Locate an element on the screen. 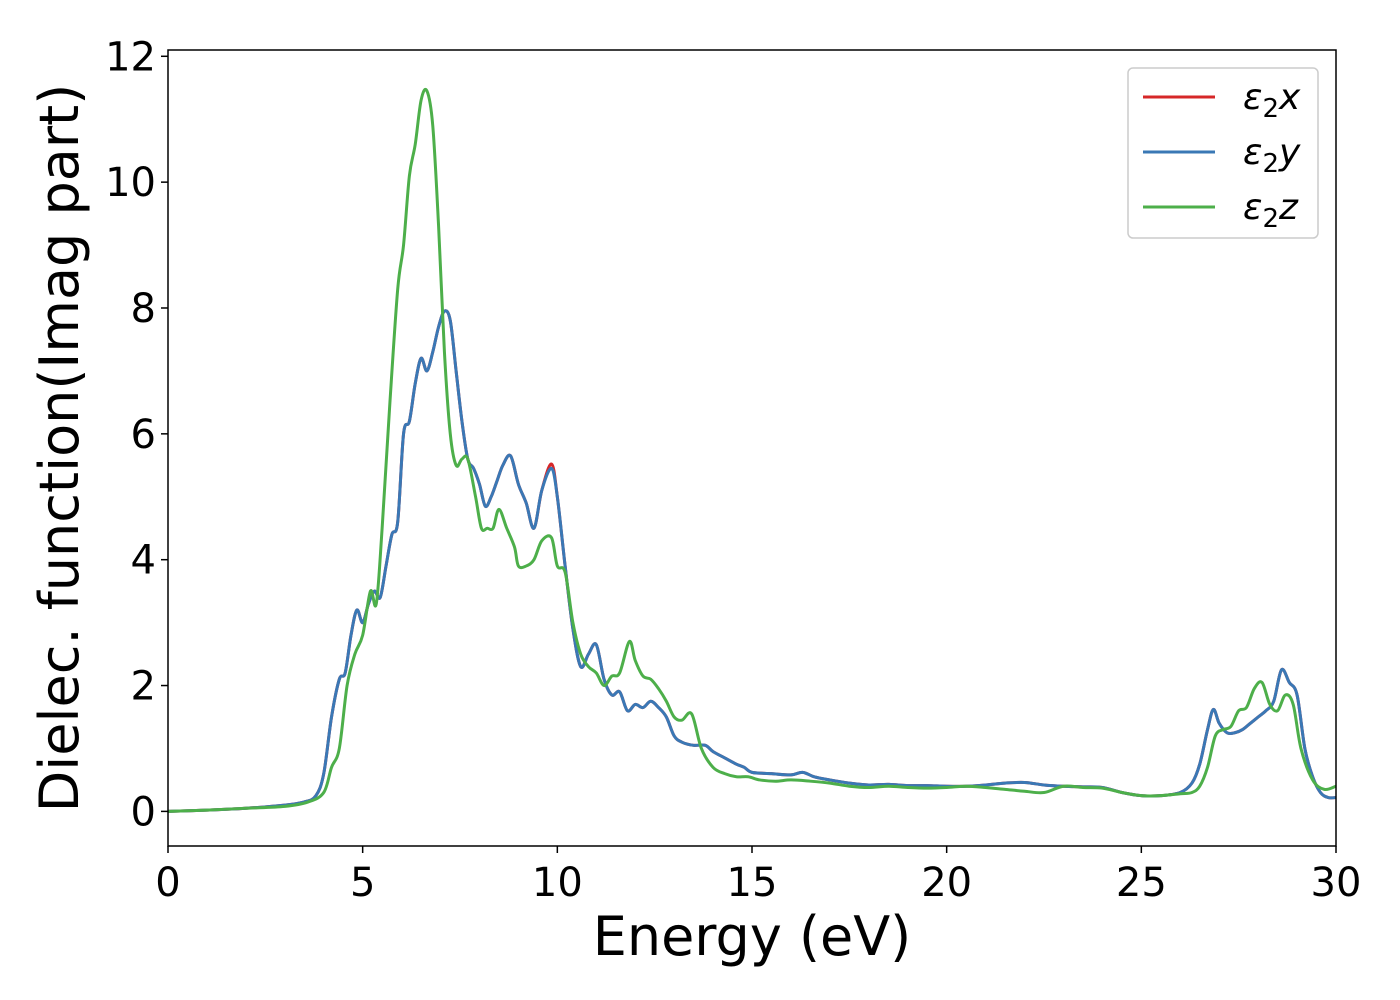 The image size is (1400, 1000). y-axis-label: Dielec. function(Imag part) is located at coordinates (59, 448).